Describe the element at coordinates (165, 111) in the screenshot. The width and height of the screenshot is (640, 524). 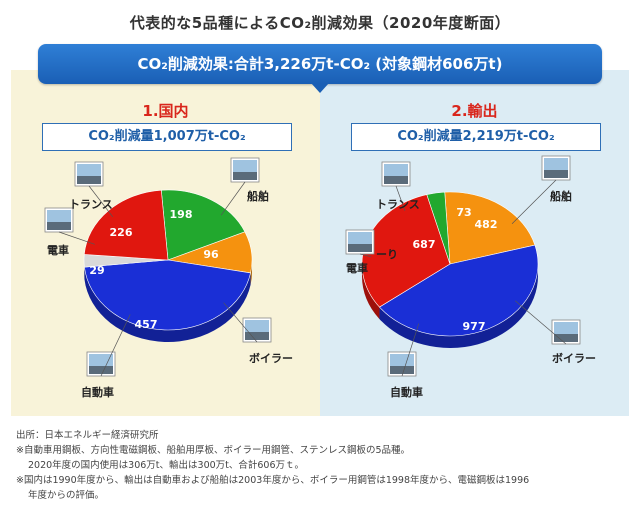
I see `panel-heading-domestic: 1.国内` at that location.